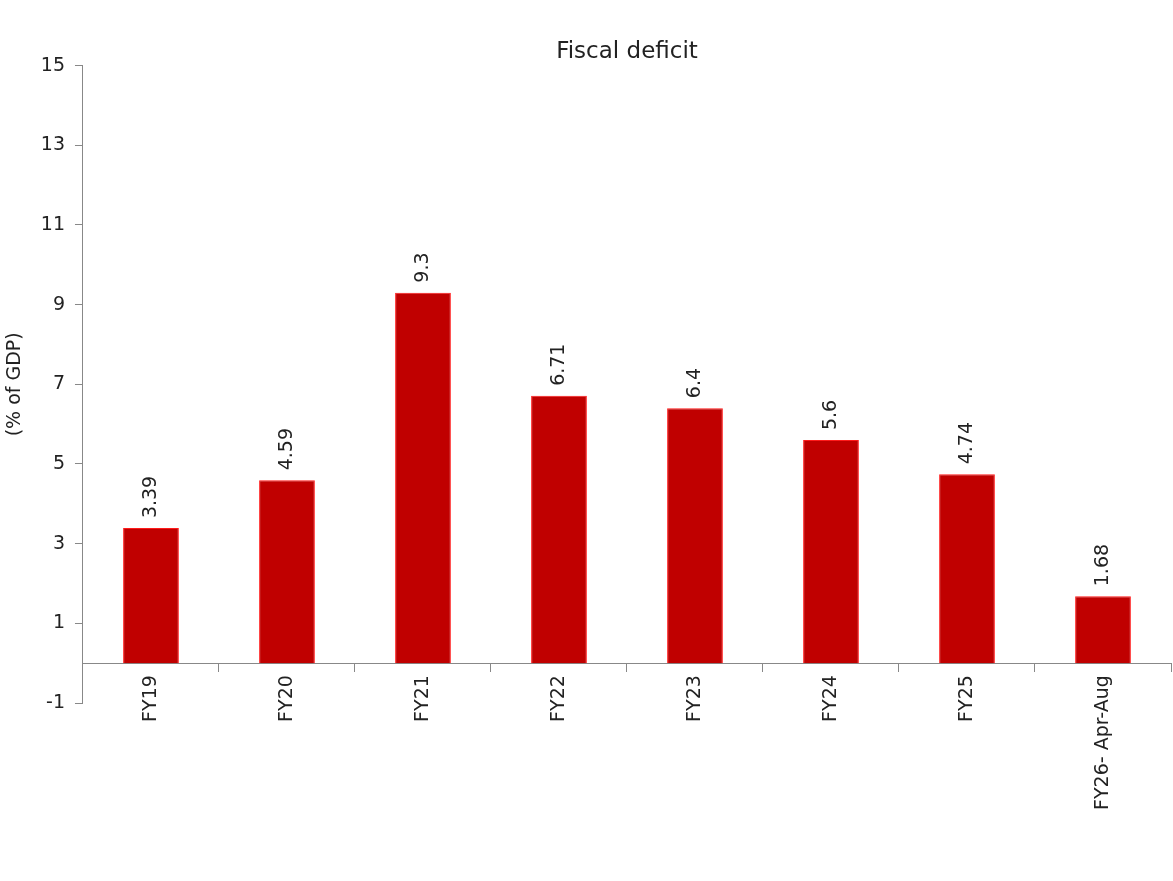 Image resolution: width=1173 pixels, height=881 pixels. What do you see at coordinates (58, 461) in the screenshot?
I see `y-tick-label: 5` at bounding box center [58, 461].